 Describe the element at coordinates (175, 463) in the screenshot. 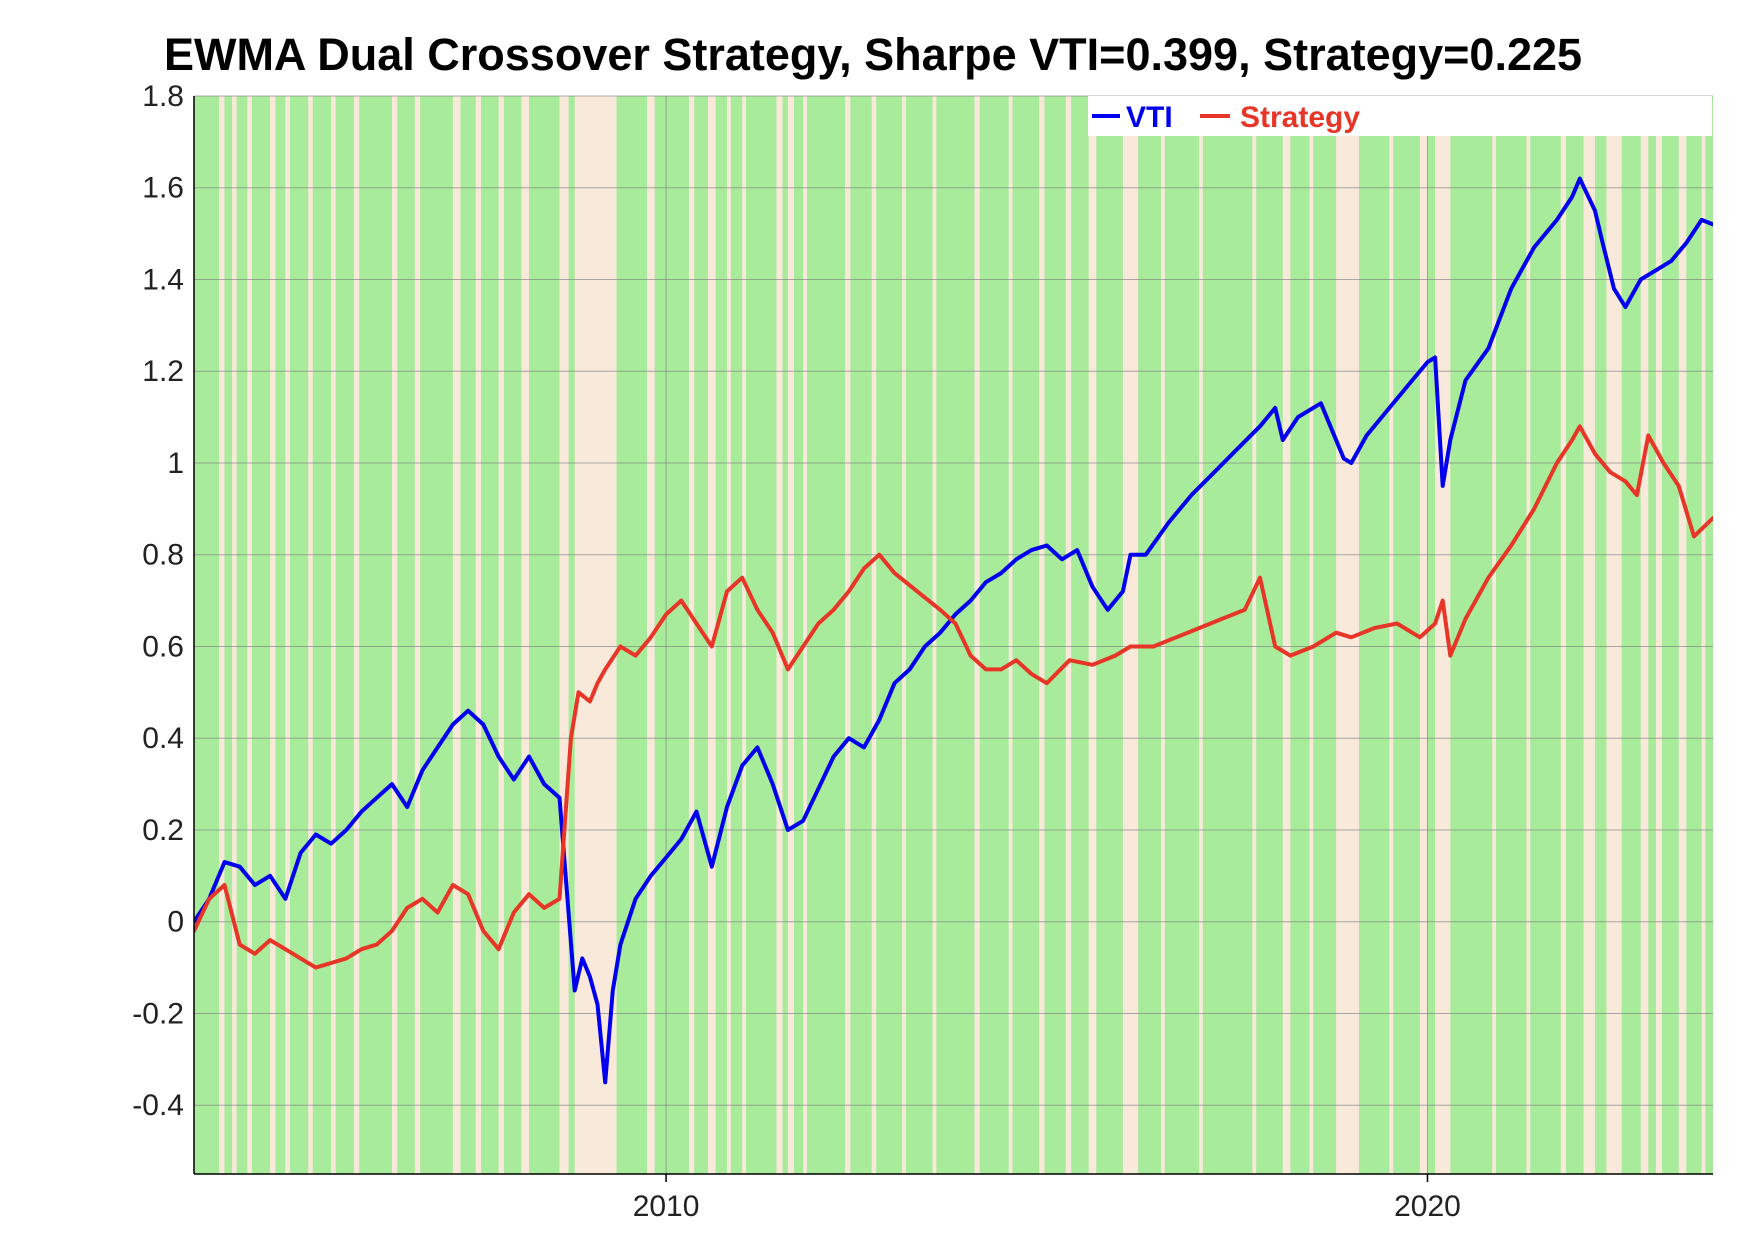

I see `y-tick-label: 1` at that location.